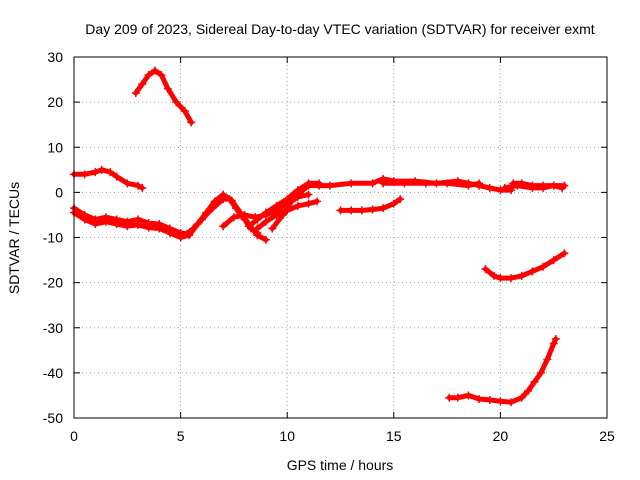 The height and width of the screenshot is (480, 640). Describe the element at coordinates (53, 238) in the screenshot. I see `y-tick-label: -10` at that location.